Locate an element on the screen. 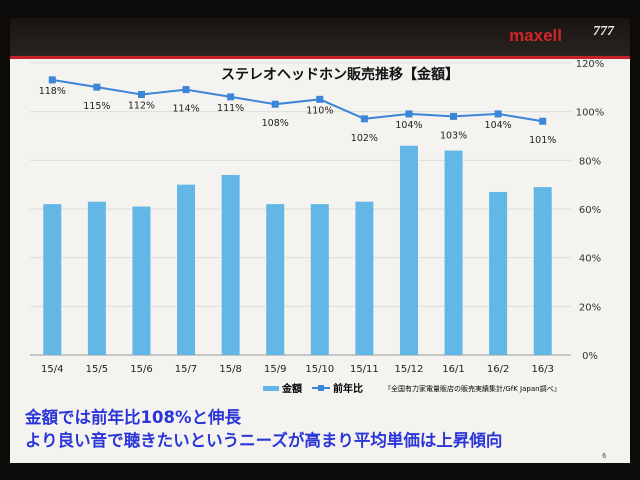  right-axis-tick: 120% is located at coordinates (590, 64).